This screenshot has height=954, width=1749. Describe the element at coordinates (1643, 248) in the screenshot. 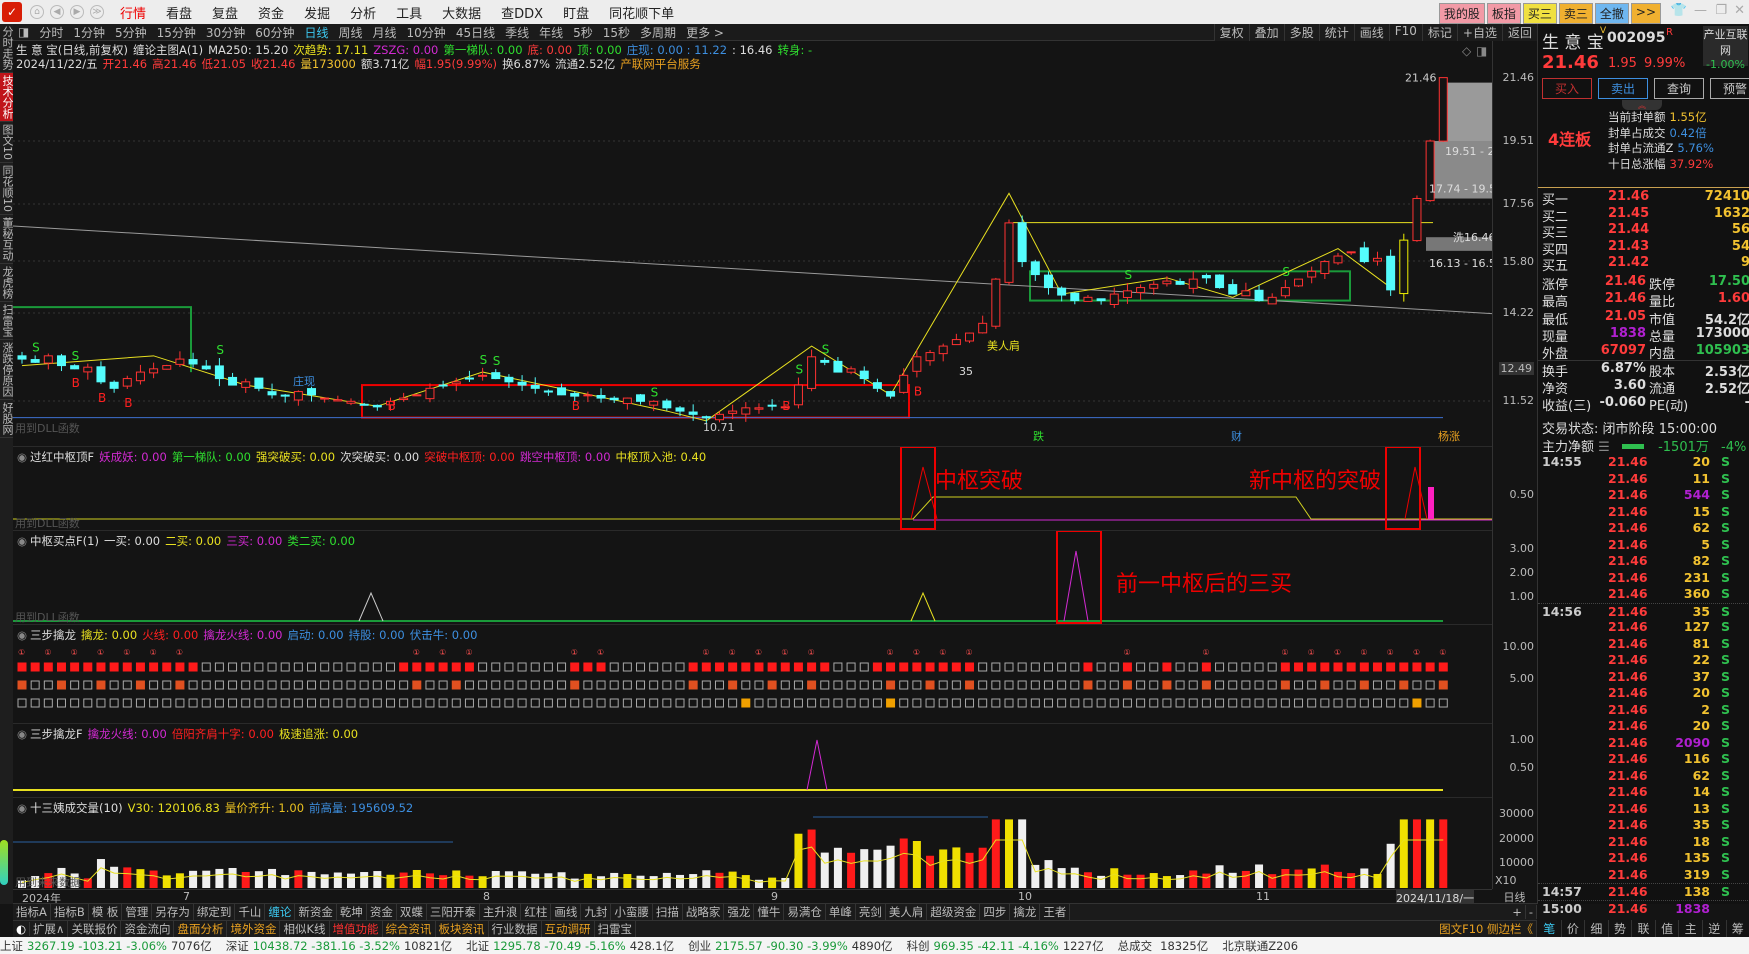

I see `bid-row: 买四 21.43 54` at that location.